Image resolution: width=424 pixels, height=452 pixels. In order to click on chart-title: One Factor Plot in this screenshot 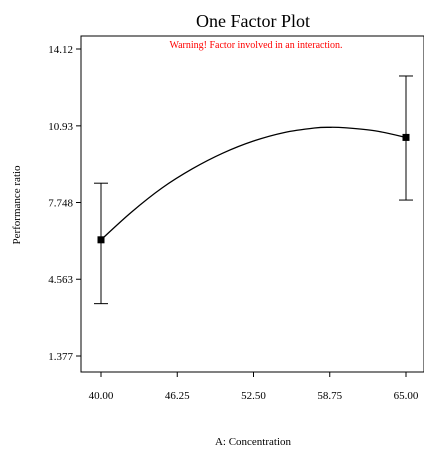, I will do `click(253, 21)`.